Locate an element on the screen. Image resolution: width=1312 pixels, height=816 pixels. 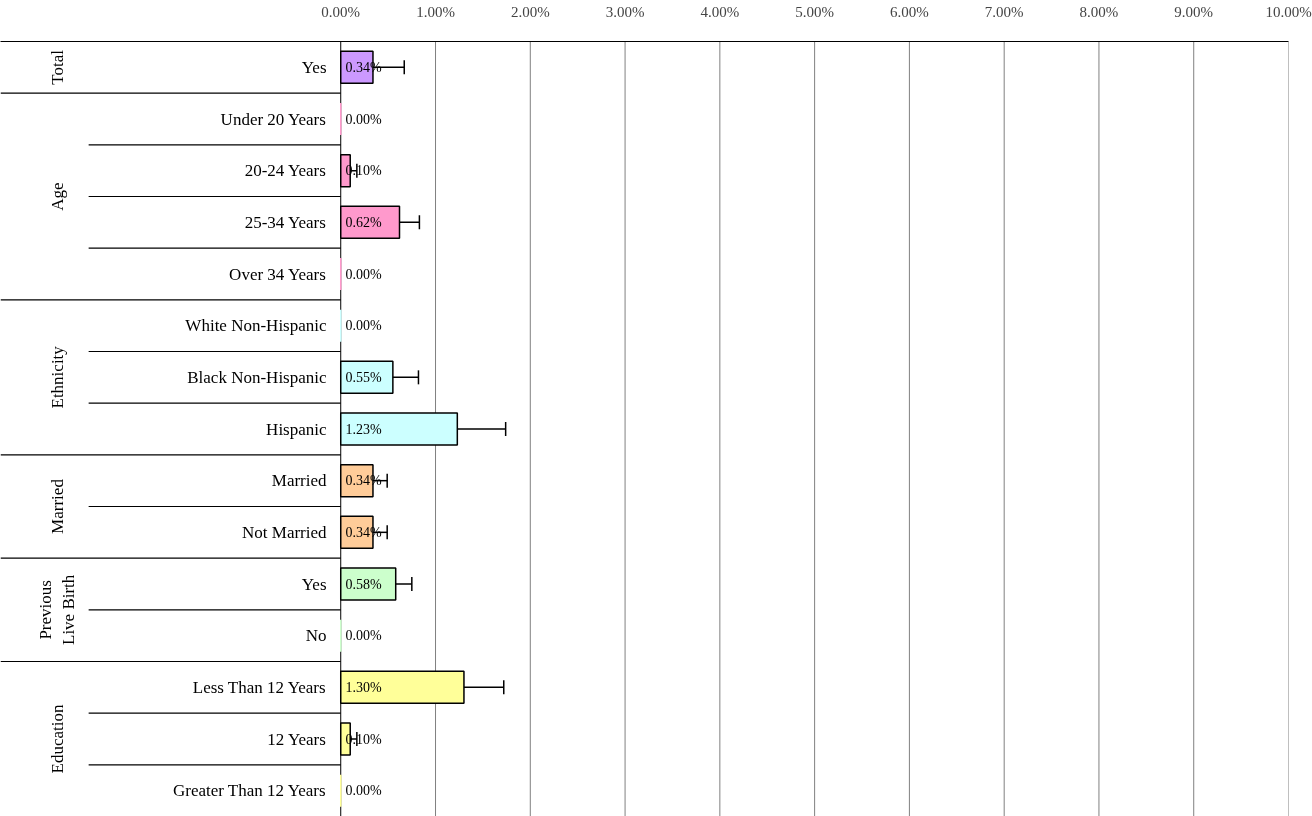
y-tick-label: Married is located at coordinates (299, 481).